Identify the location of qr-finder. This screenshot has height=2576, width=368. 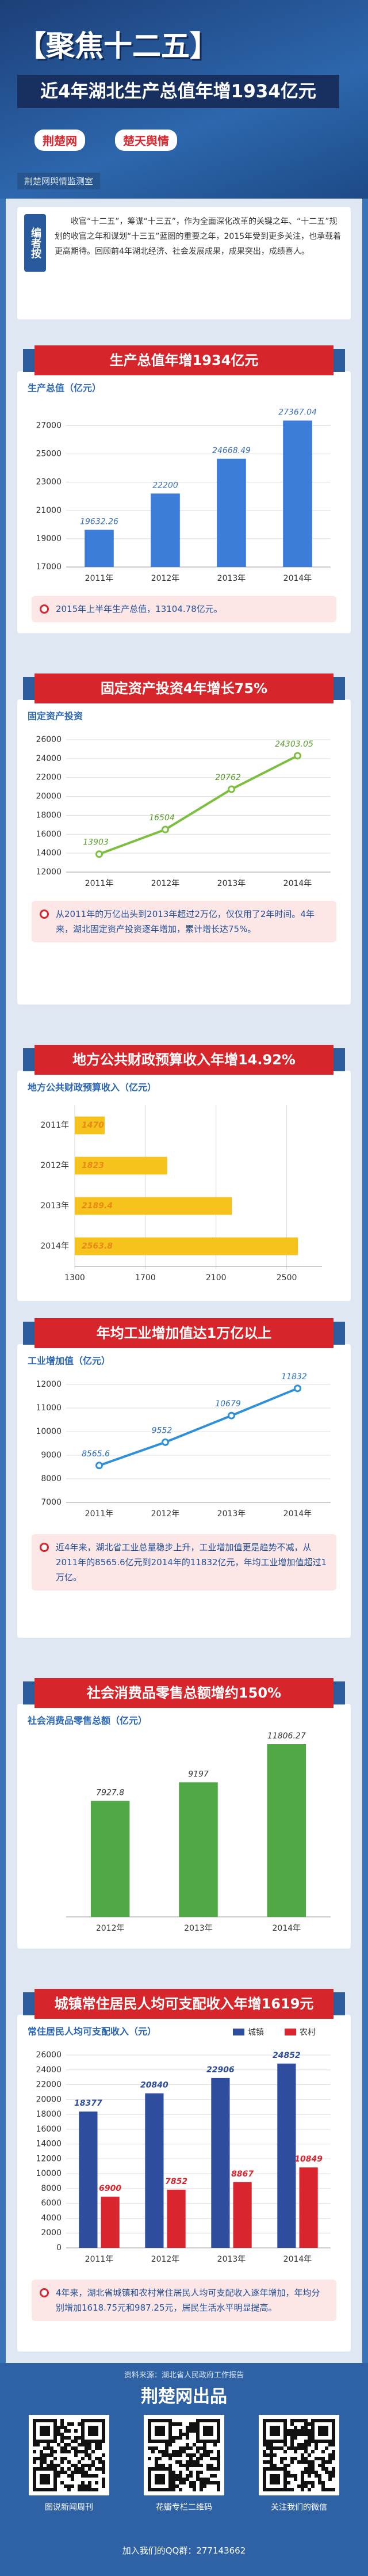
(45, 2479).